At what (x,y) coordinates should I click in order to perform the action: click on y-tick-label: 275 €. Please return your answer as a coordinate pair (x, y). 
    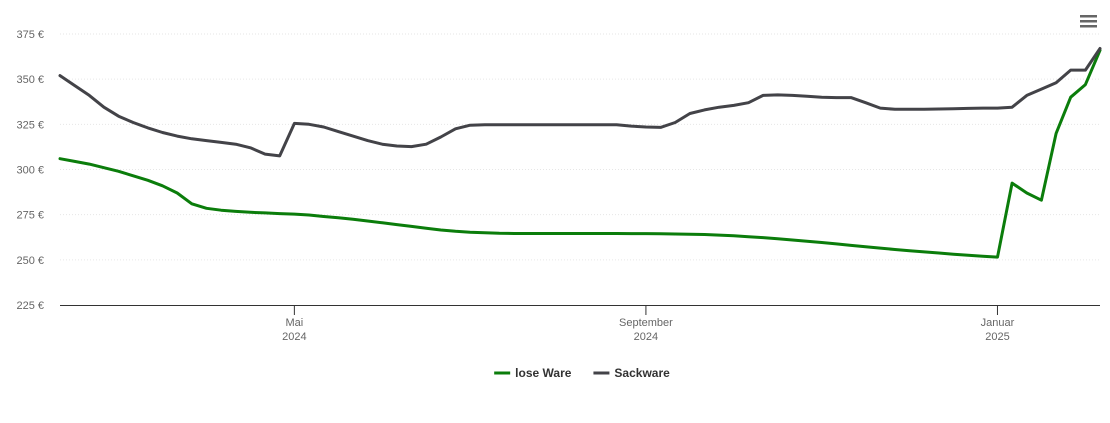
    Looking at the image, I should click on (30, 216).